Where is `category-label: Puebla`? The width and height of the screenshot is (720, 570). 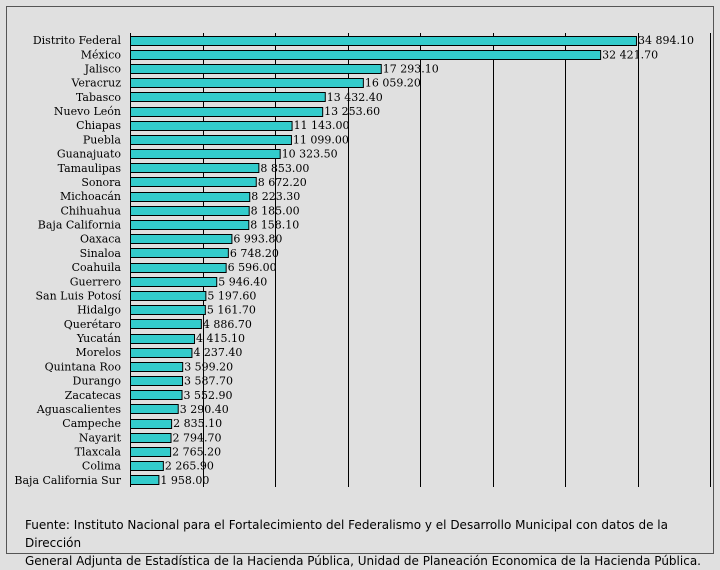 category-label: Puebla is located at coordinates (102, 139).